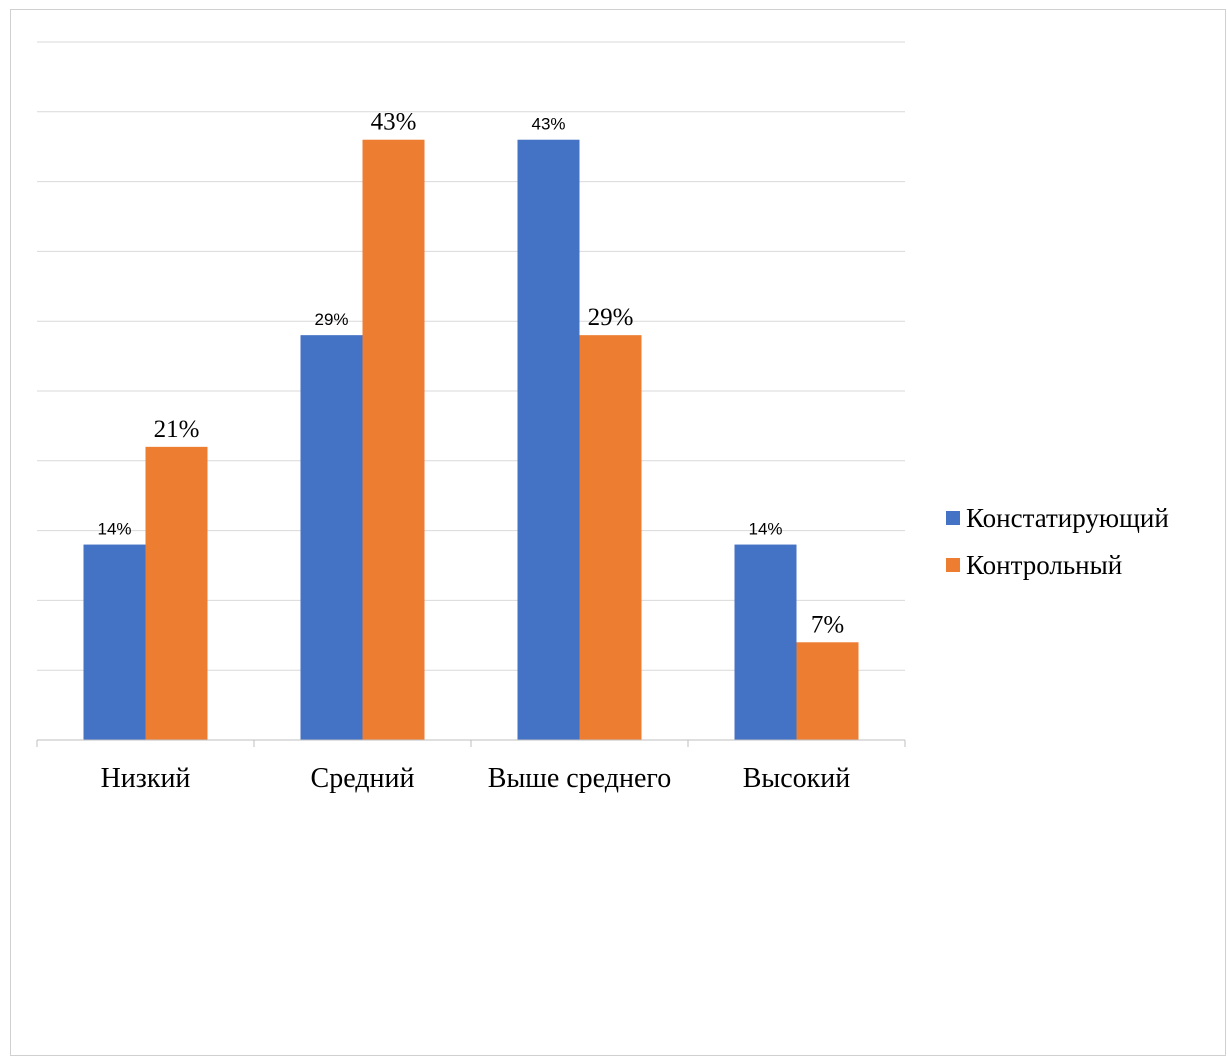 This screenshot has width=1227, height=1057. Describe the element at coordinates (797, 778) in the screenshot. I see `x-tick-label: Высокий` at that location.